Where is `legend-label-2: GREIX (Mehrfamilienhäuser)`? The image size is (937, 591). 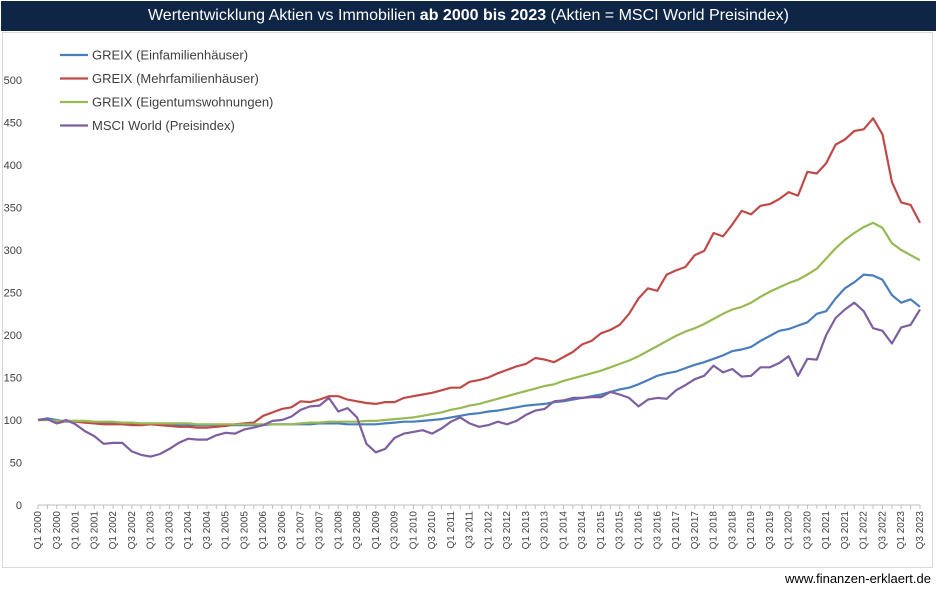 legend-label-2: GREIX (Mehrfamilienhäuser) is located at coordinates (175, 78).